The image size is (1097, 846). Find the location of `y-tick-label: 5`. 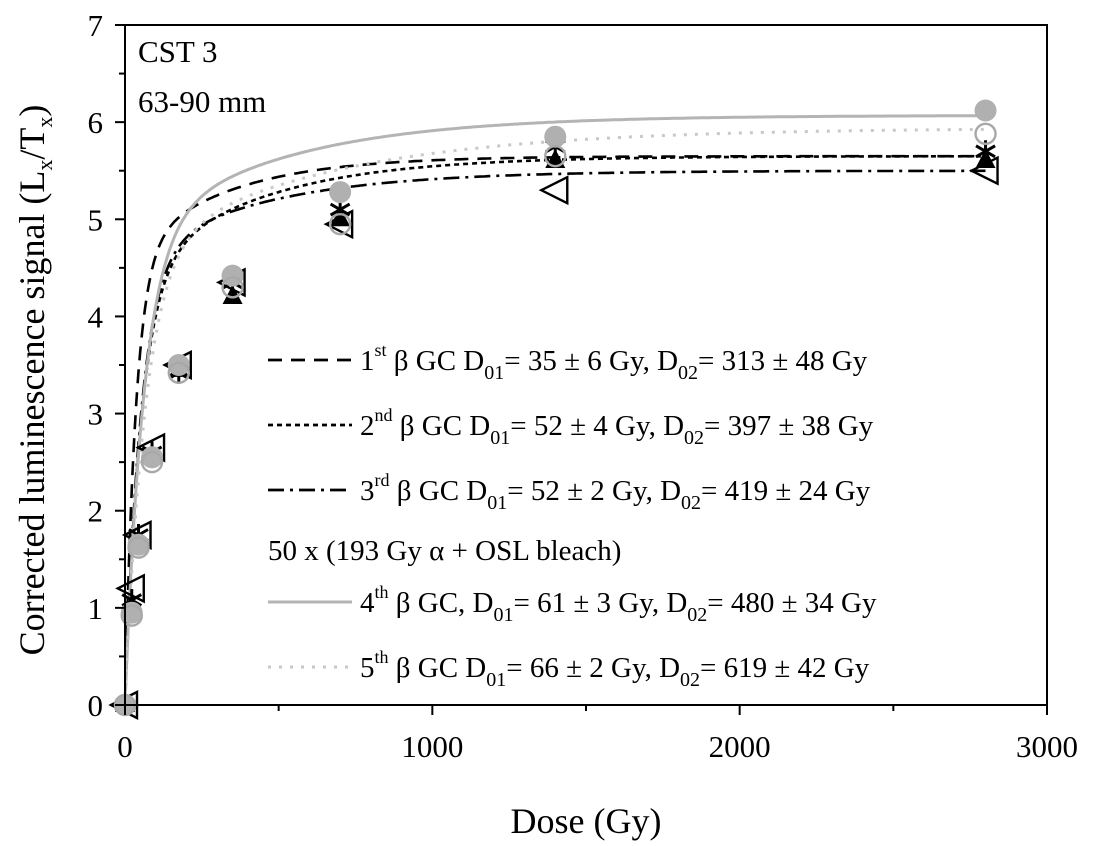

y-tick-label: 5 is located at coordinates (96, 219).